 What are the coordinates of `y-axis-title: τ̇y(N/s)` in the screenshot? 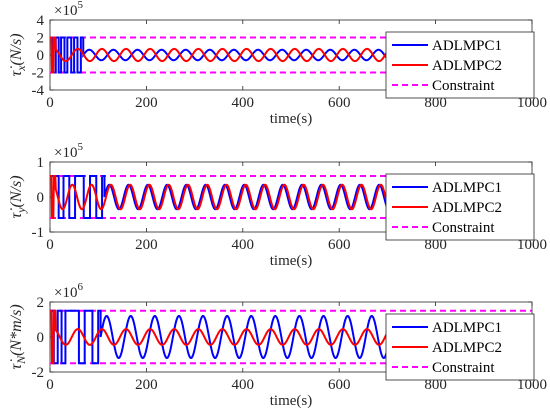 It's located at (18, 196).